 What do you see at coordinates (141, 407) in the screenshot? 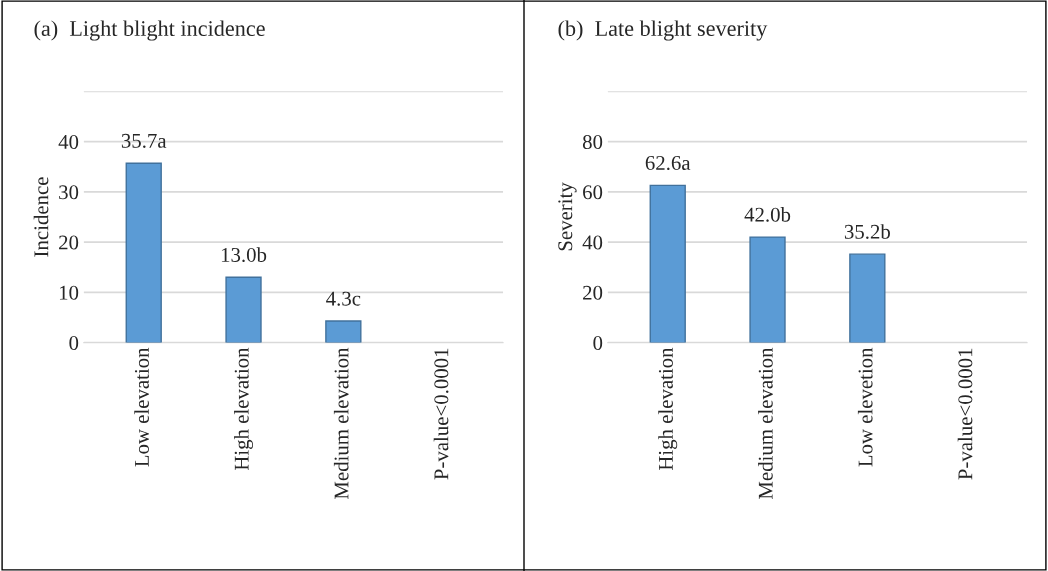
I see `x-tick-label: Low elevation` at bounding box center [141, 407].